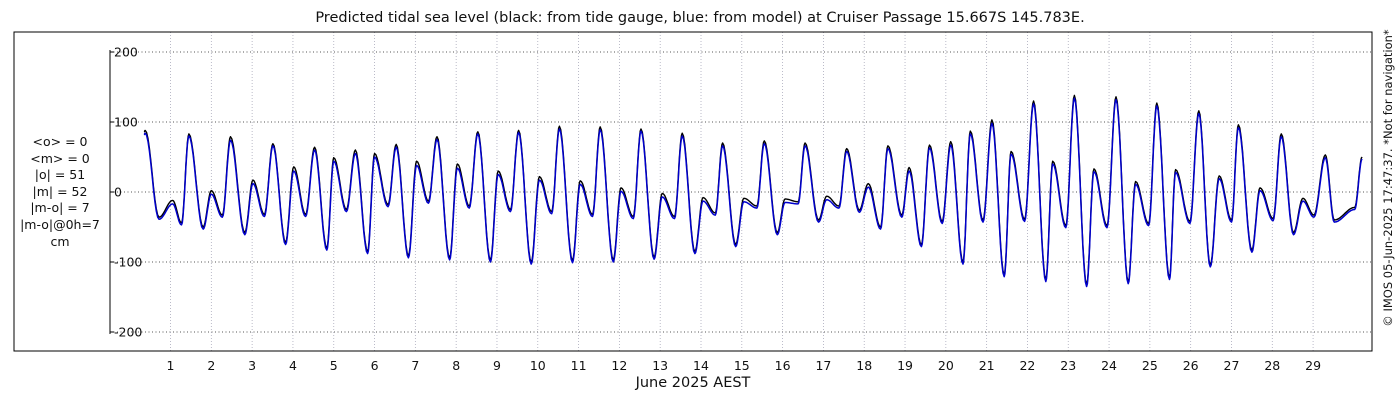 Image resolution: width=1400 pixels, height=400 pixels. What do you see at coordinates (946, 365) in the screenshot?
I see `x-tick-label: 20` at bounding box center [946, 365].